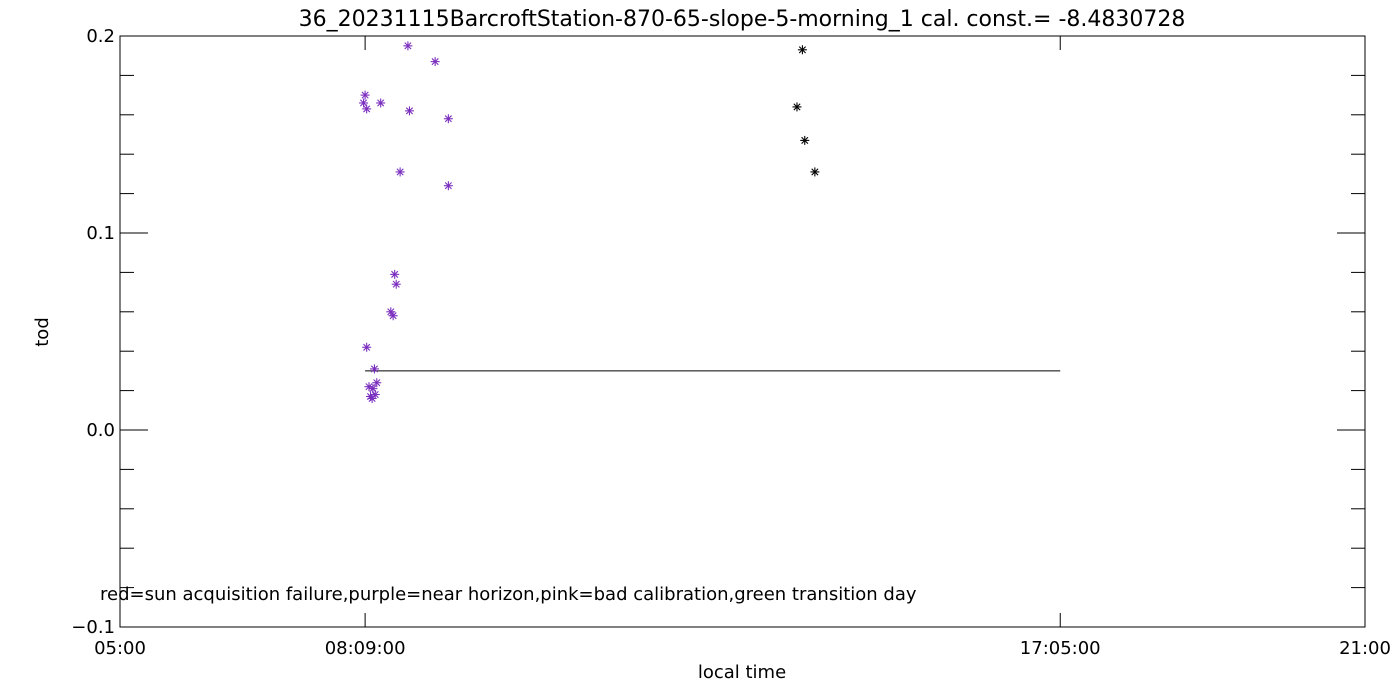 The image size is (1400, 700). Describe the element at coordinates (1365, 648) in the screenshot. I see `x-tick-label: 21:00` at that location.